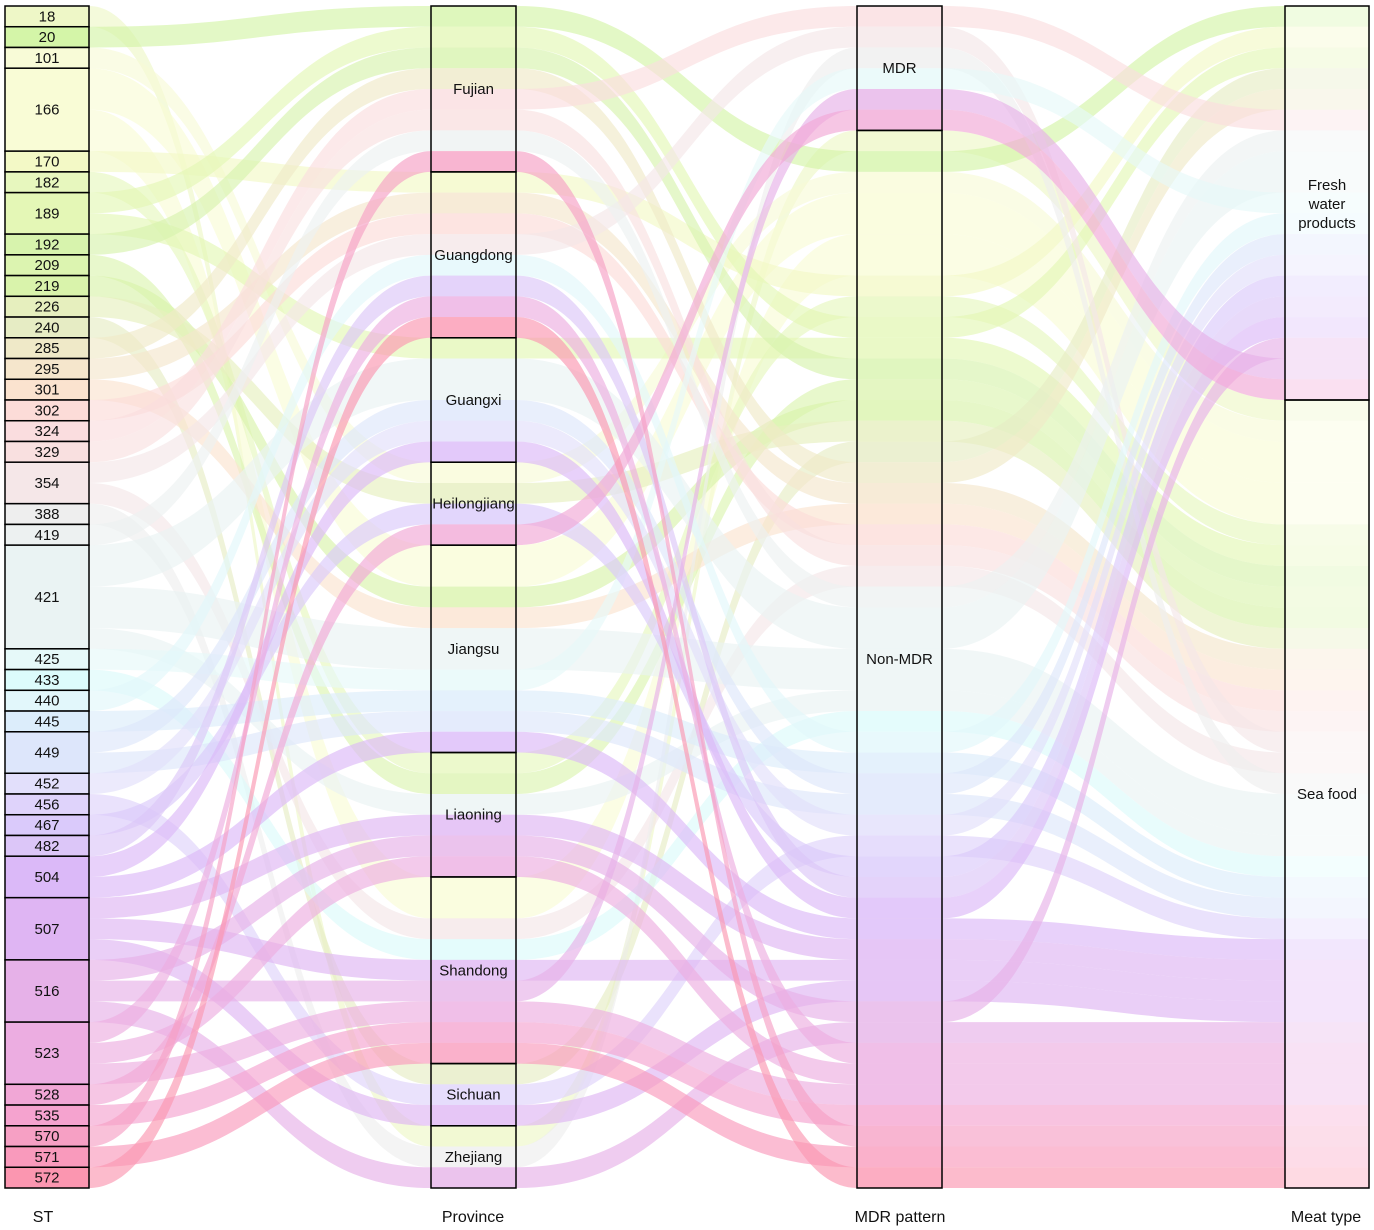  I want to click on stratum-label-province-zhejiang: Zhejiang, so click(474, 1157).